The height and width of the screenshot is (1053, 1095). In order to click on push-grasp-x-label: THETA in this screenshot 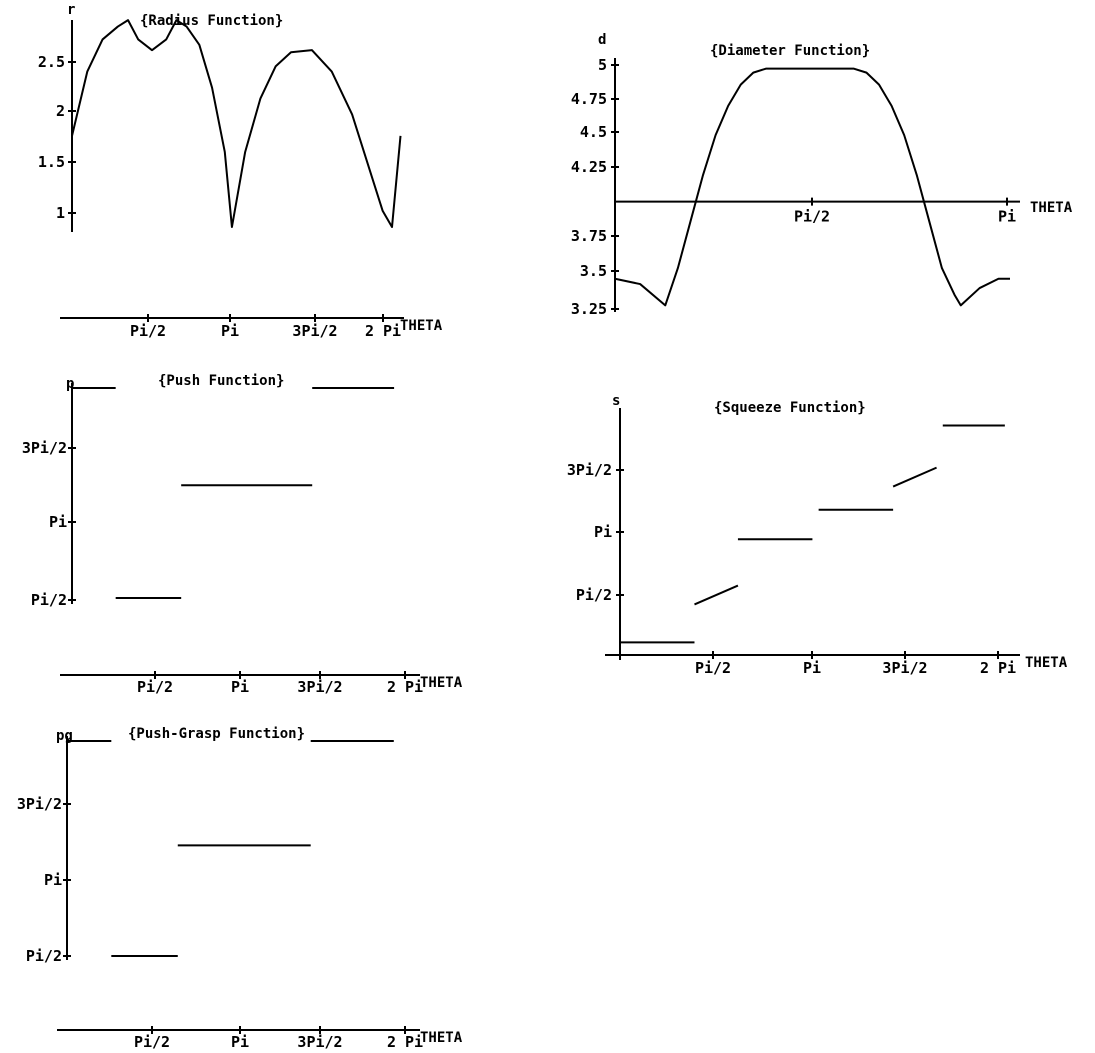, I will do `click(441, 1038)`.